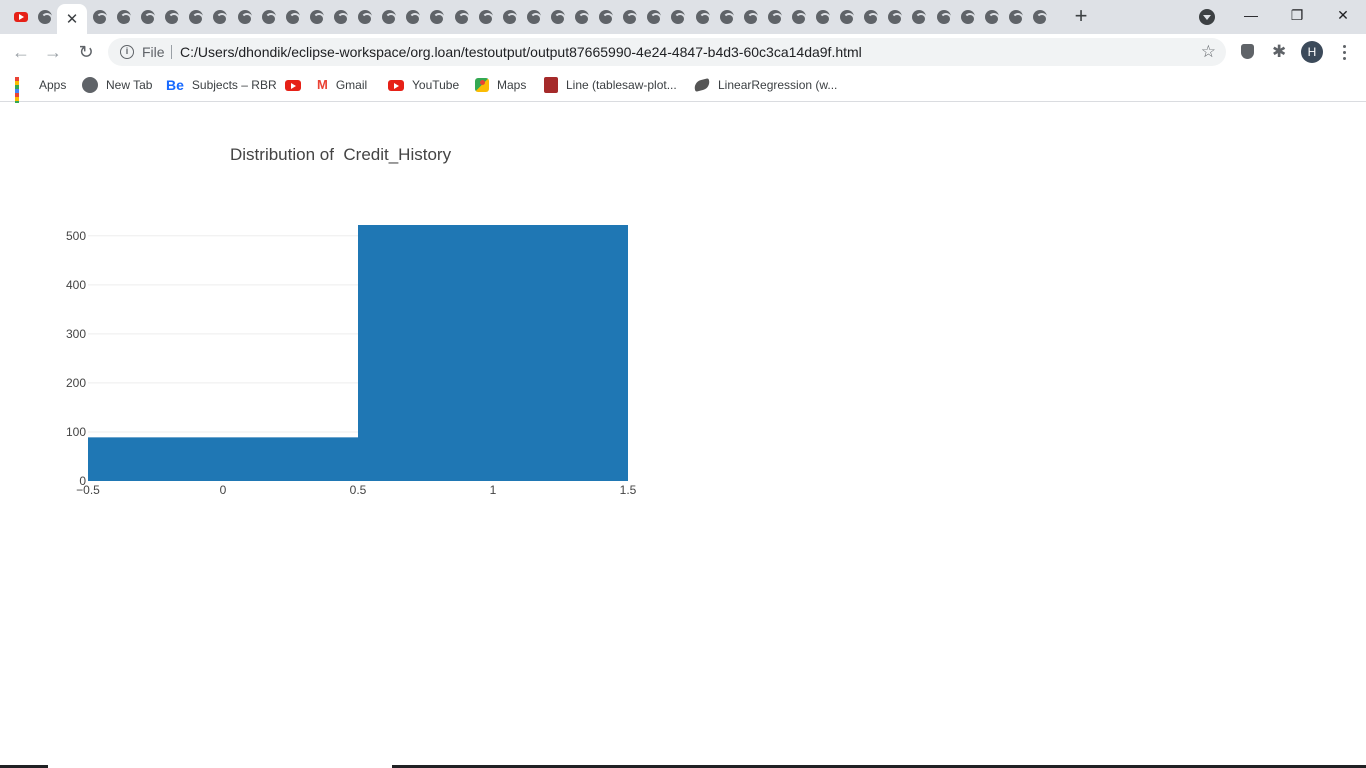 The width and height of the screenshot is (1366, 768). Describe the element at coordinates (322, 84) in the screenshot. I see `gmail-icon: M` at that location.